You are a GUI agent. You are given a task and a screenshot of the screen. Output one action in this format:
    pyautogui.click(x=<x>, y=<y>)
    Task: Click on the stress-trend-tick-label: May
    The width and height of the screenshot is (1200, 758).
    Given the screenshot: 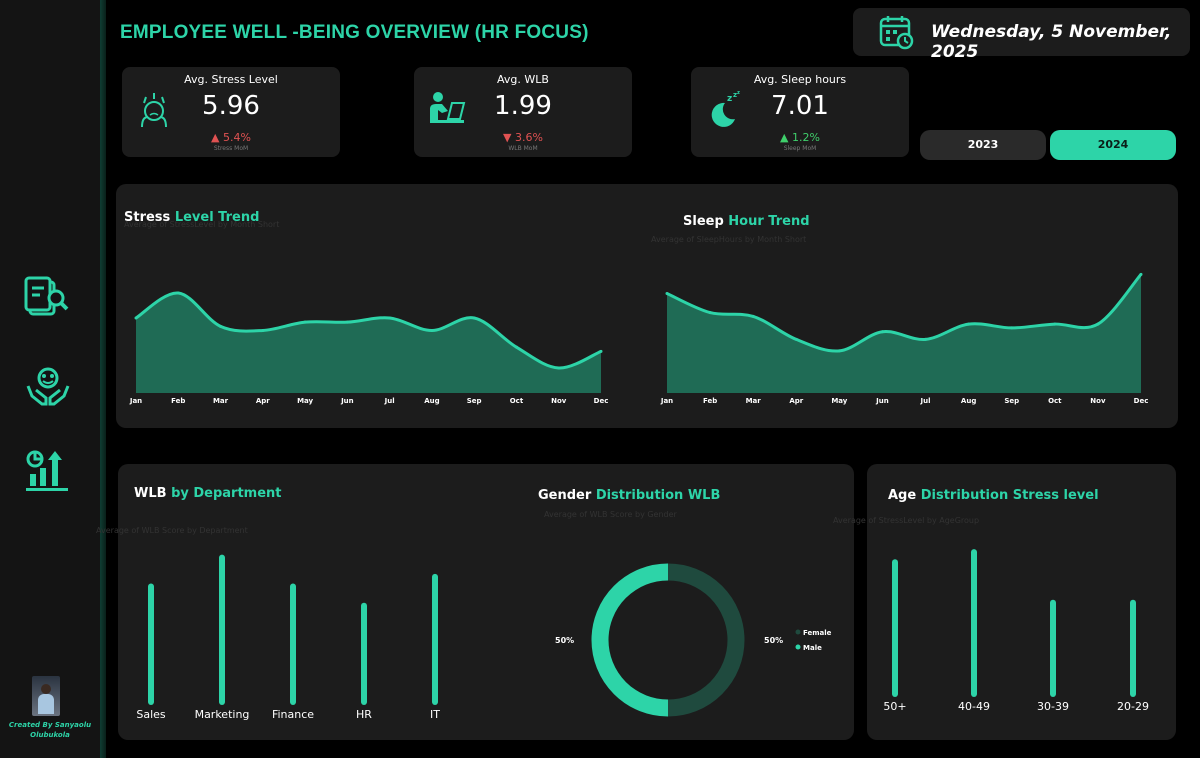 What is the action you would take?
    pyautogui.click(x=305, y=401)
    